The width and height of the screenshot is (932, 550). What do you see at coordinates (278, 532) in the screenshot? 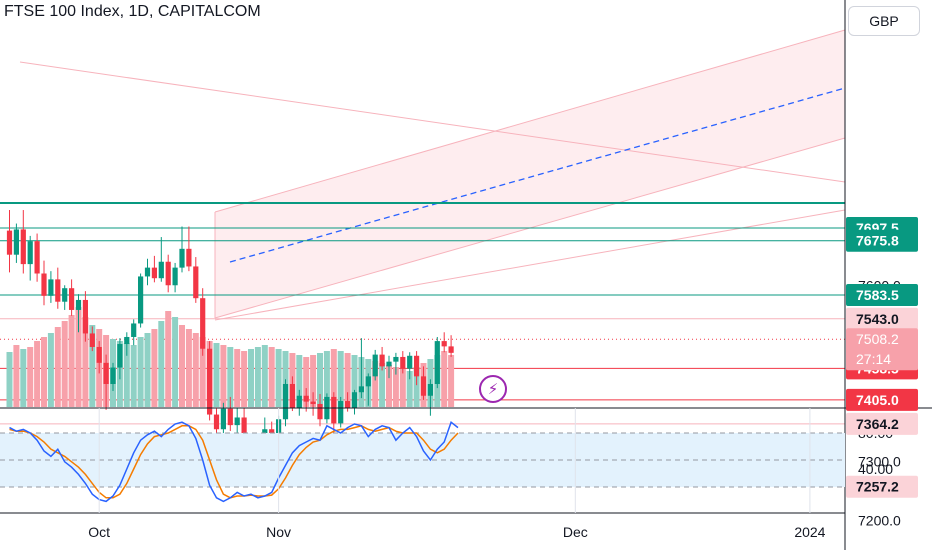
I see `time-tick-label: Nov` at bounding box center [278, 532].